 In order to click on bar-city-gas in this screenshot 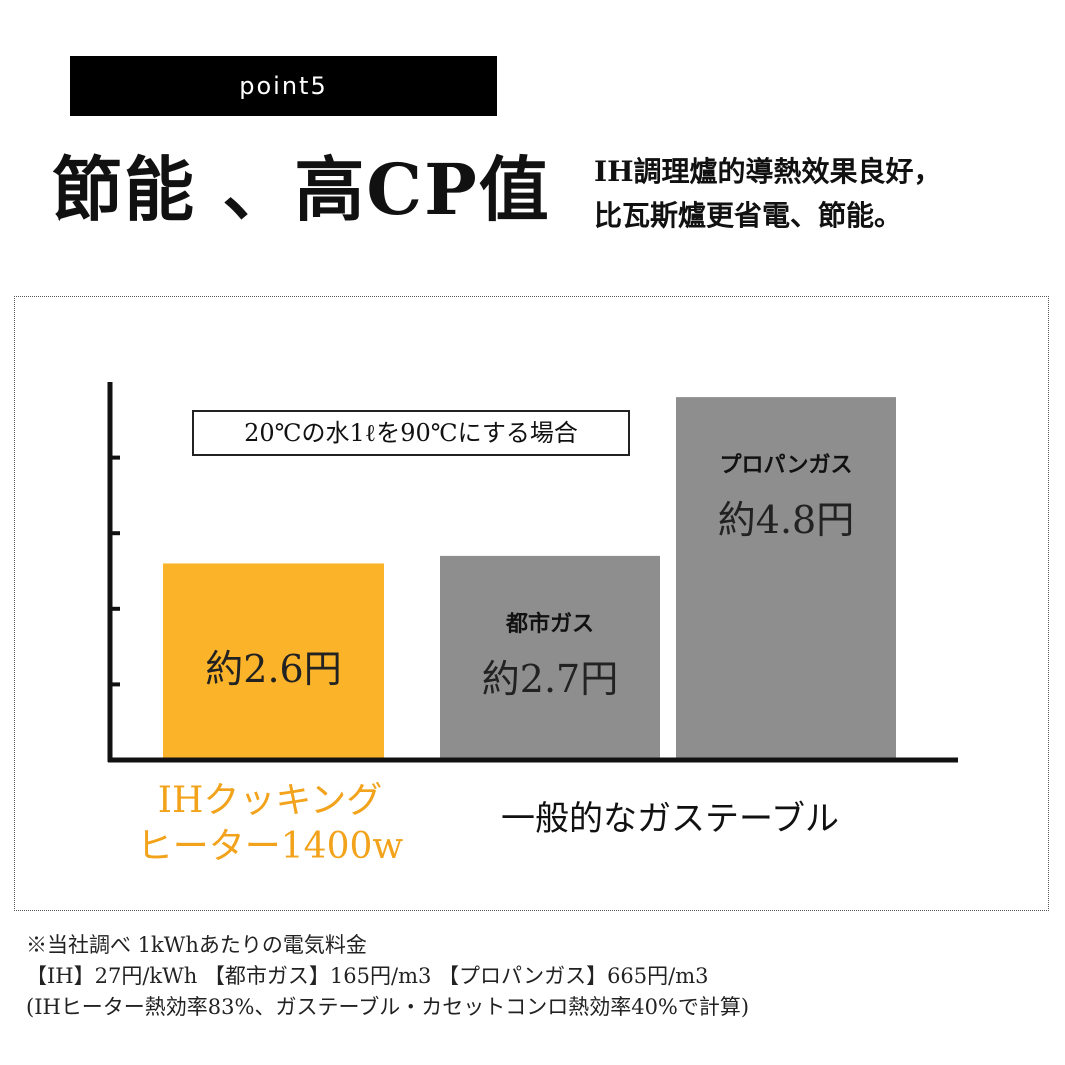, I will do `click(550, 657)`.